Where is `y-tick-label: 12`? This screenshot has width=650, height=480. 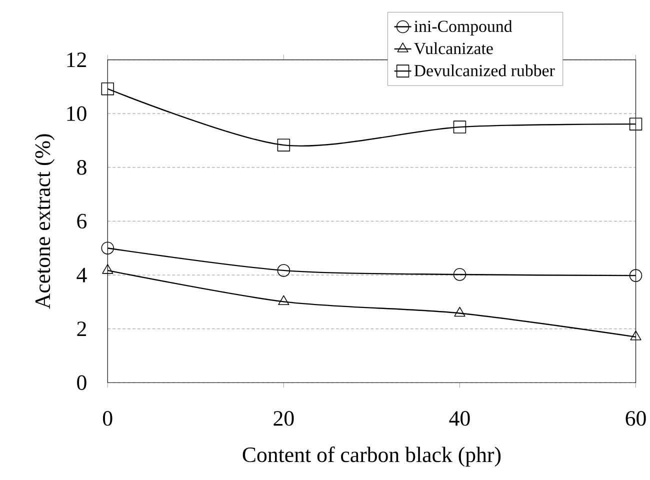
y-tick-label: 12 is located at coordinates (76, 59).